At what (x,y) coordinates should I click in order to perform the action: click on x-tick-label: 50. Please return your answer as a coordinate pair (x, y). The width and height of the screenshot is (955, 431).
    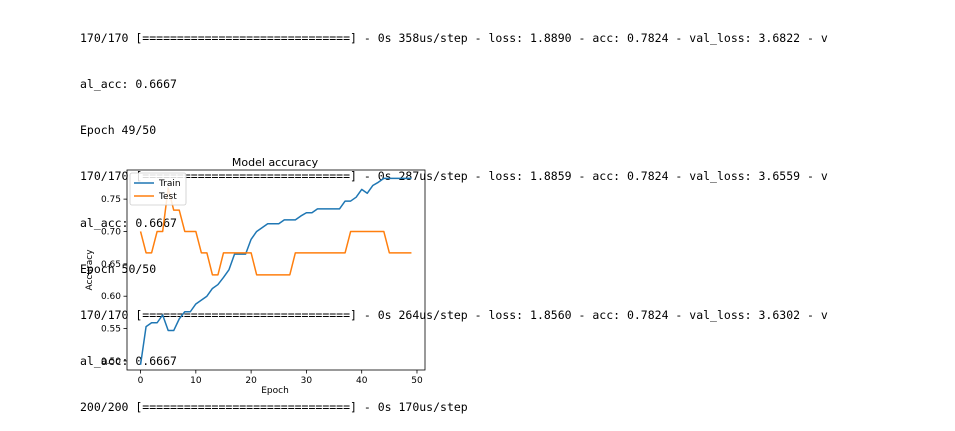
    Looking at the image, I should click on (417, 381).